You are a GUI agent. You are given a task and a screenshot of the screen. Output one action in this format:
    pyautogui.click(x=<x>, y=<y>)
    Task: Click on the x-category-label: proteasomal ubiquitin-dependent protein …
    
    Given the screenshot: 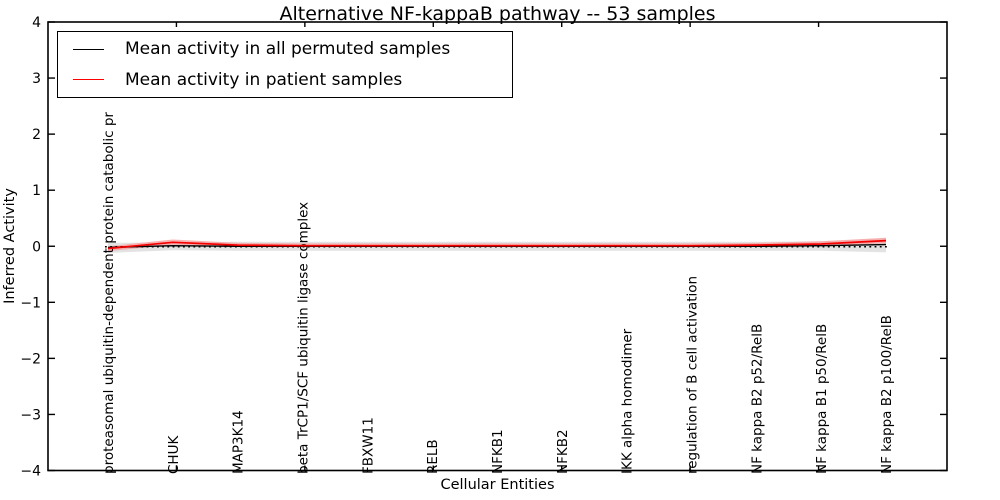 What is the action you would take?
    pyautogui.click(x=109, y=293)
    